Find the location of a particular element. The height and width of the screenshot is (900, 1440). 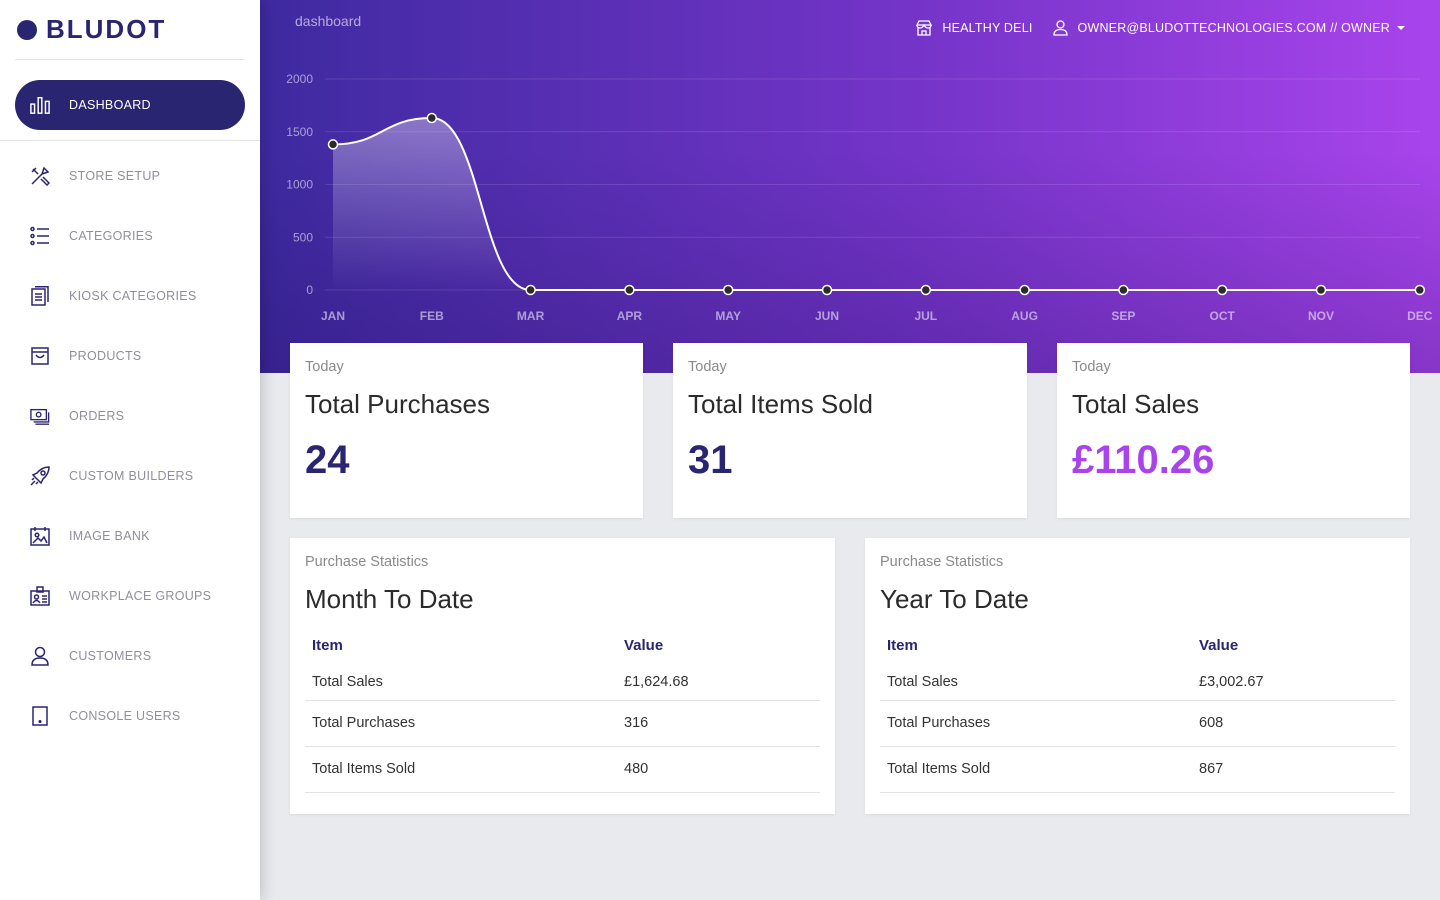

document-list-icon is located at coordinates (40, 296).